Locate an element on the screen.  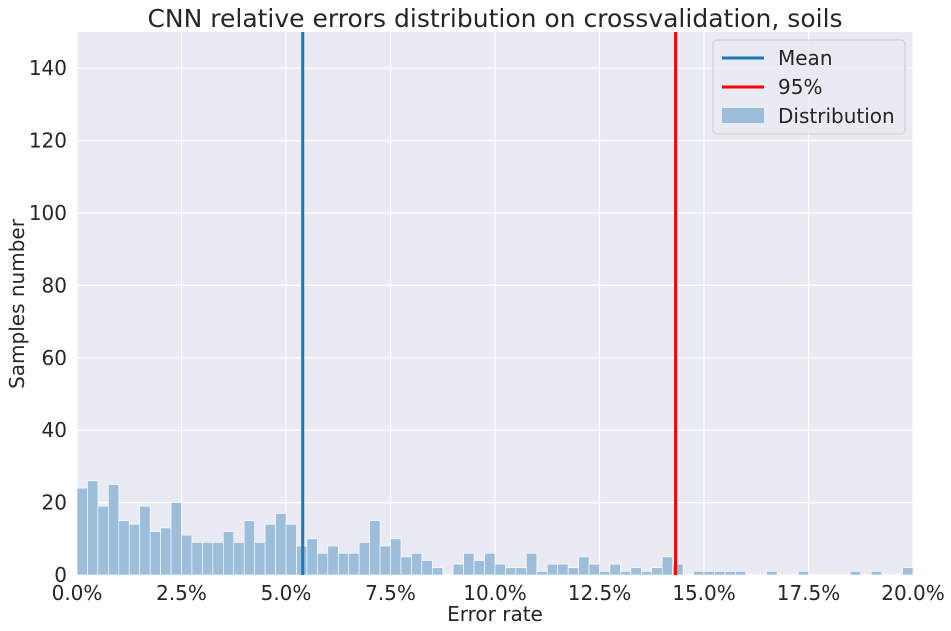
x-tick-label: 12.5% is located at coordinates (600, 593).